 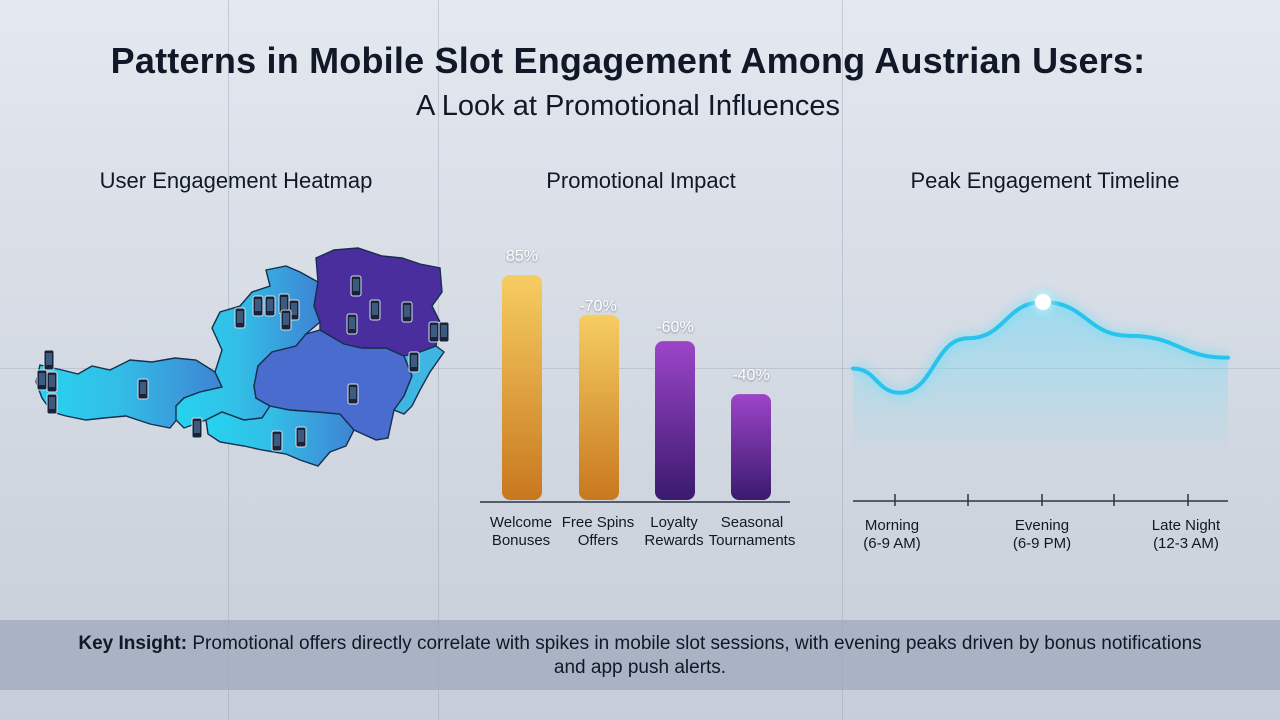 I want to click on bar-value-label: -60%, so click(x=675, y=327).